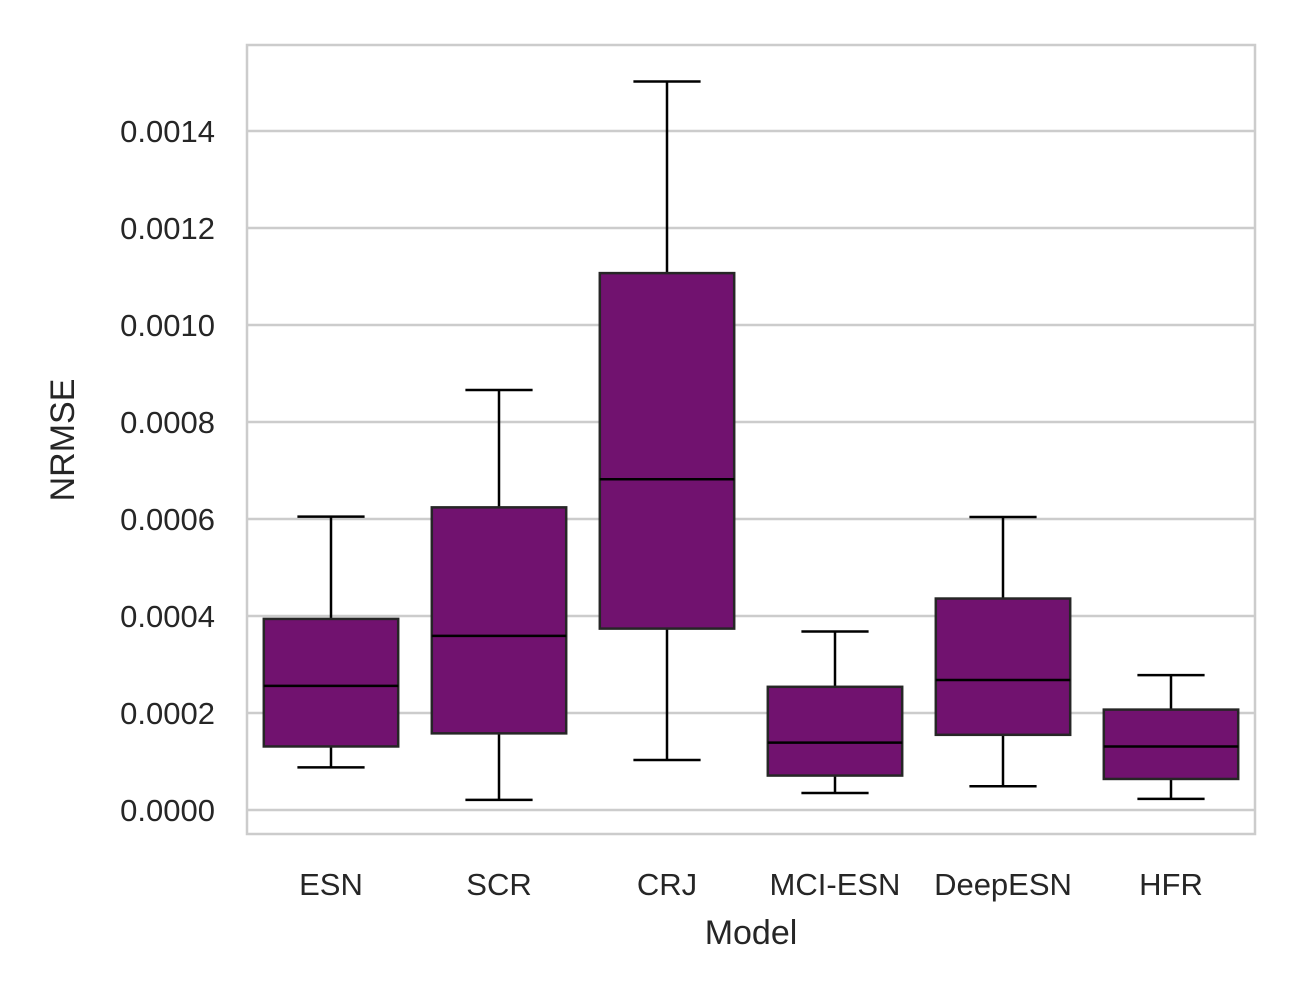 The height and width of the screenshot is (1000, 1300). I want to click on y-tick-label: 0.0006, so click(167, 519).